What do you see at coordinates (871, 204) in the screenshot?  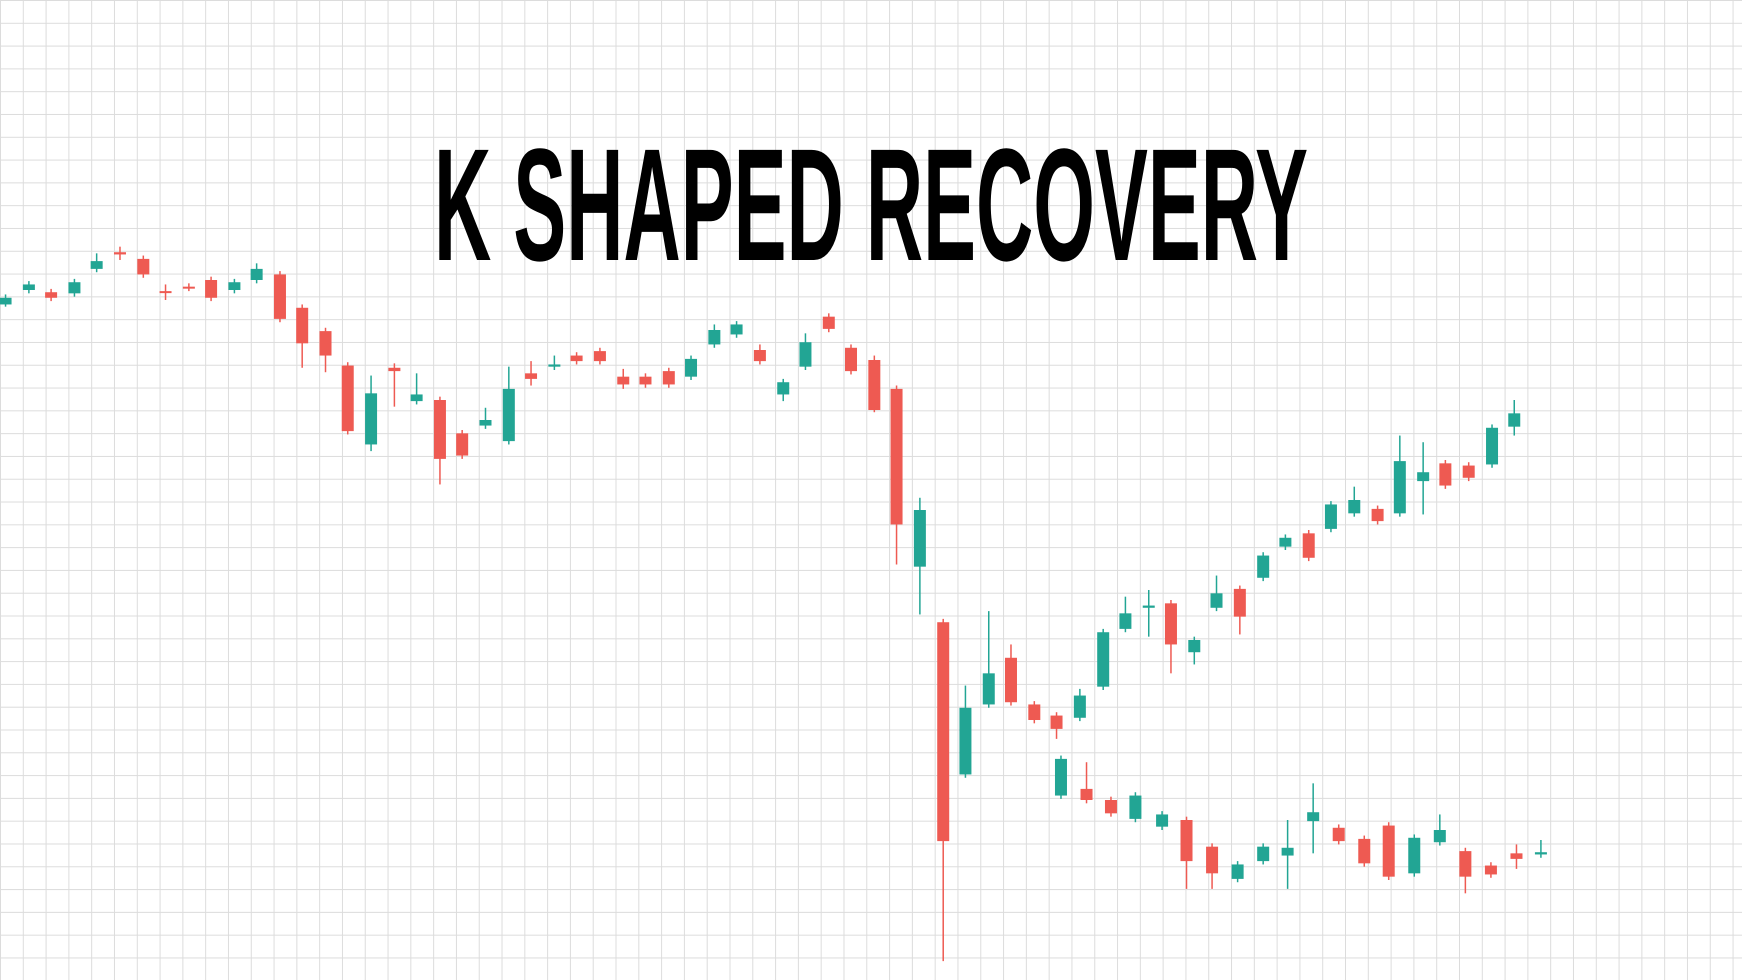 I see `chart-title: K SHAPED RECOVERY` at bounding box center [871, 204].